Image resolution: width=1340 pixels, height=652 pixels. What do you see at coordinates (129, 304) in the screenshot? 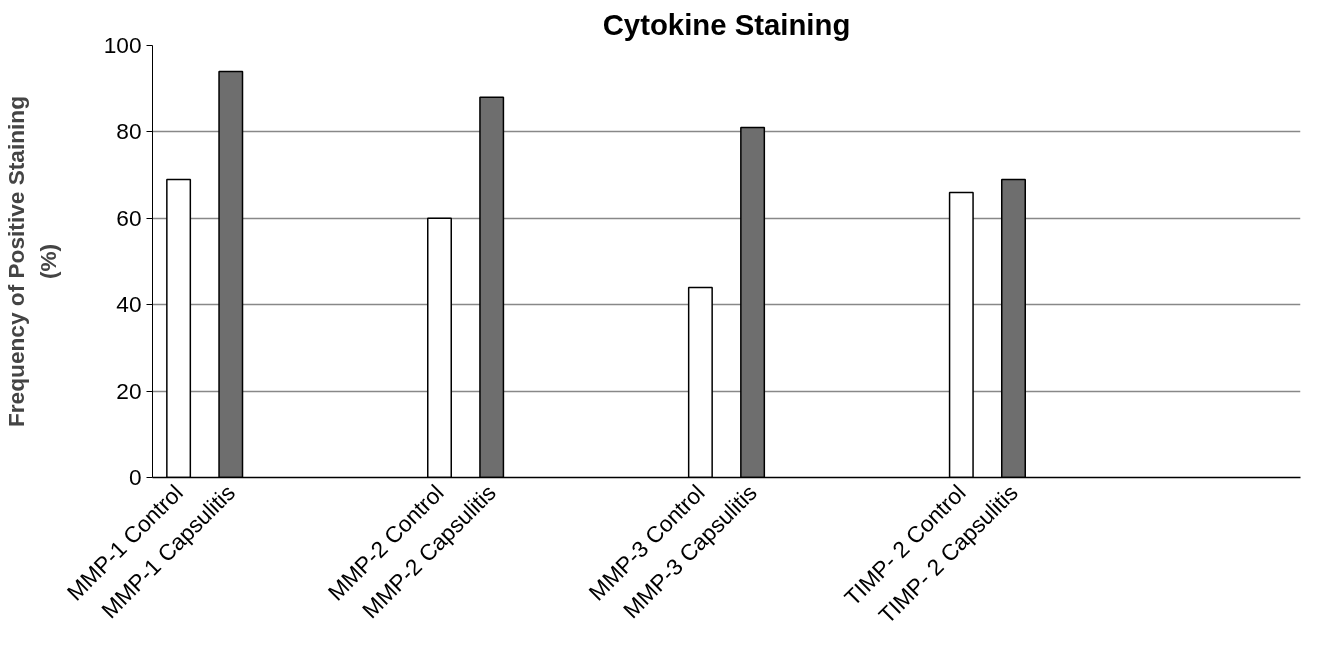
I see `y-tick-label: 40` at bounding box center [129, 304].